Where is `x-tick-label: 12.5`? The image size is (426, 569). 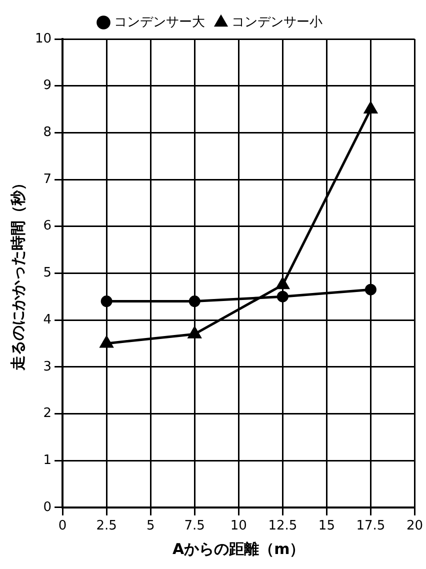 x-tick-label: 12.5 is located at coordinates (283, 526).